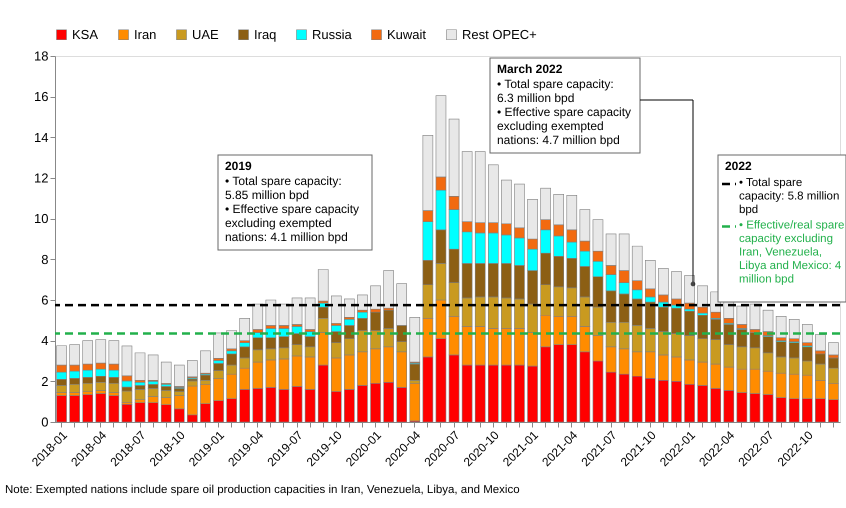 The width and height of the screenshot is (846, 508). Describe the element at coordinates (44, 259) in the screenshot. I see `y-tick-label: 8` at that location.